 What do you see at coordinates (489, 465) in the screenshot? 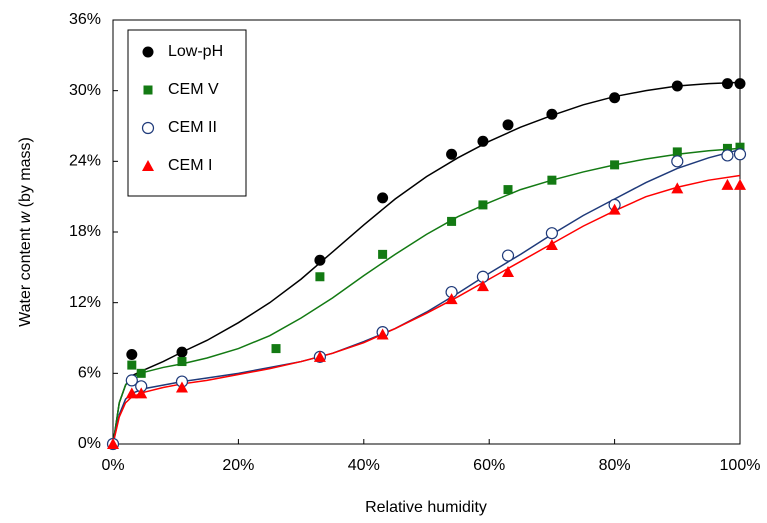
I see `x-tick-label: 60%` at bounding box center [489, 465].